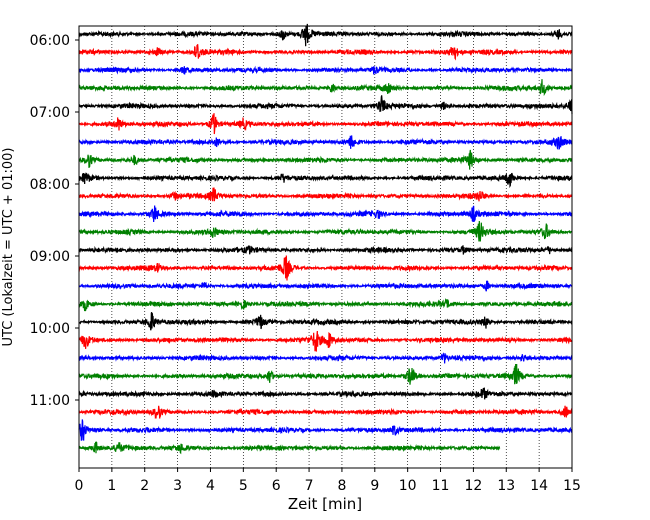 Image resolution: width=650 pixels, height=520 pixels. What do you see at coordinates (8, 247) in the screenshot?
I see `y-axis-label: UTC (Lokalzeit = UTC + 01:00)` at bounding box center [8, 247].